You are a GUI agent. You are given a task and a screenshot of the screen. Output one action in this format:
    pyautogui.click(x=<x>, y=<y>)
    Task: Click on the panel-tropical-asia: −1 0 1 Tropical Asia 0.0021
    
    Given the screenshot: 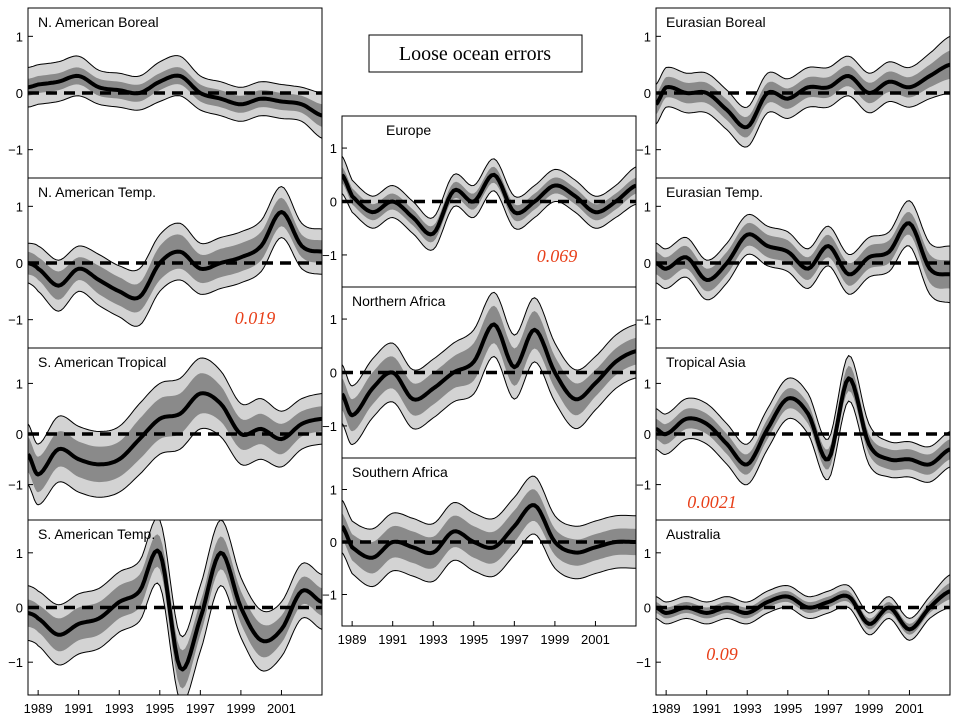 What is the action you would take?
    pyautogui.click(x=793, y=434)
    